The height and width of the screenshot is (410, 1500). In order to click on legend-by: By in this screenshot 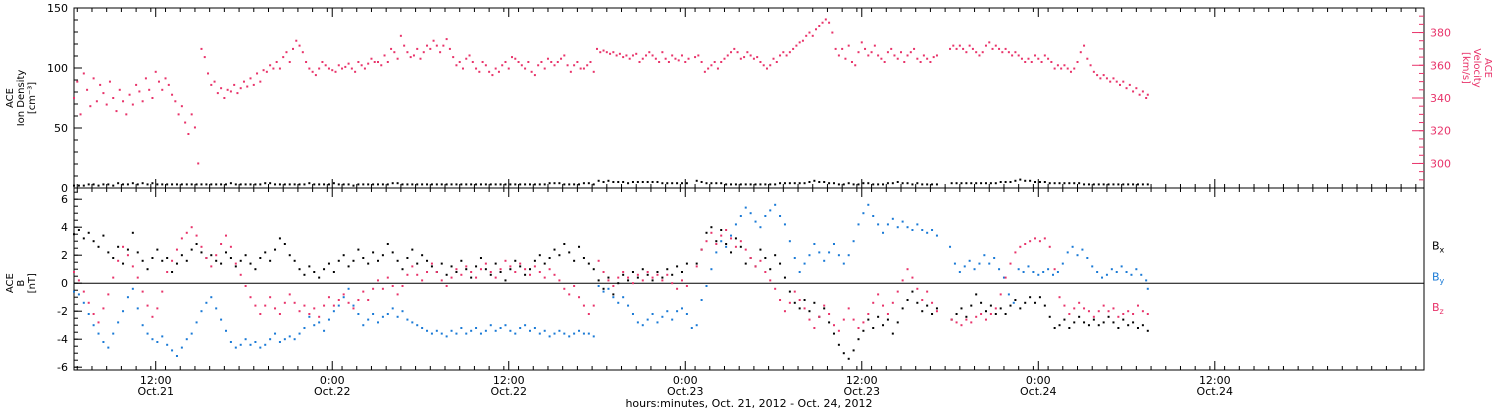, I will do `click(1438, 277)`.